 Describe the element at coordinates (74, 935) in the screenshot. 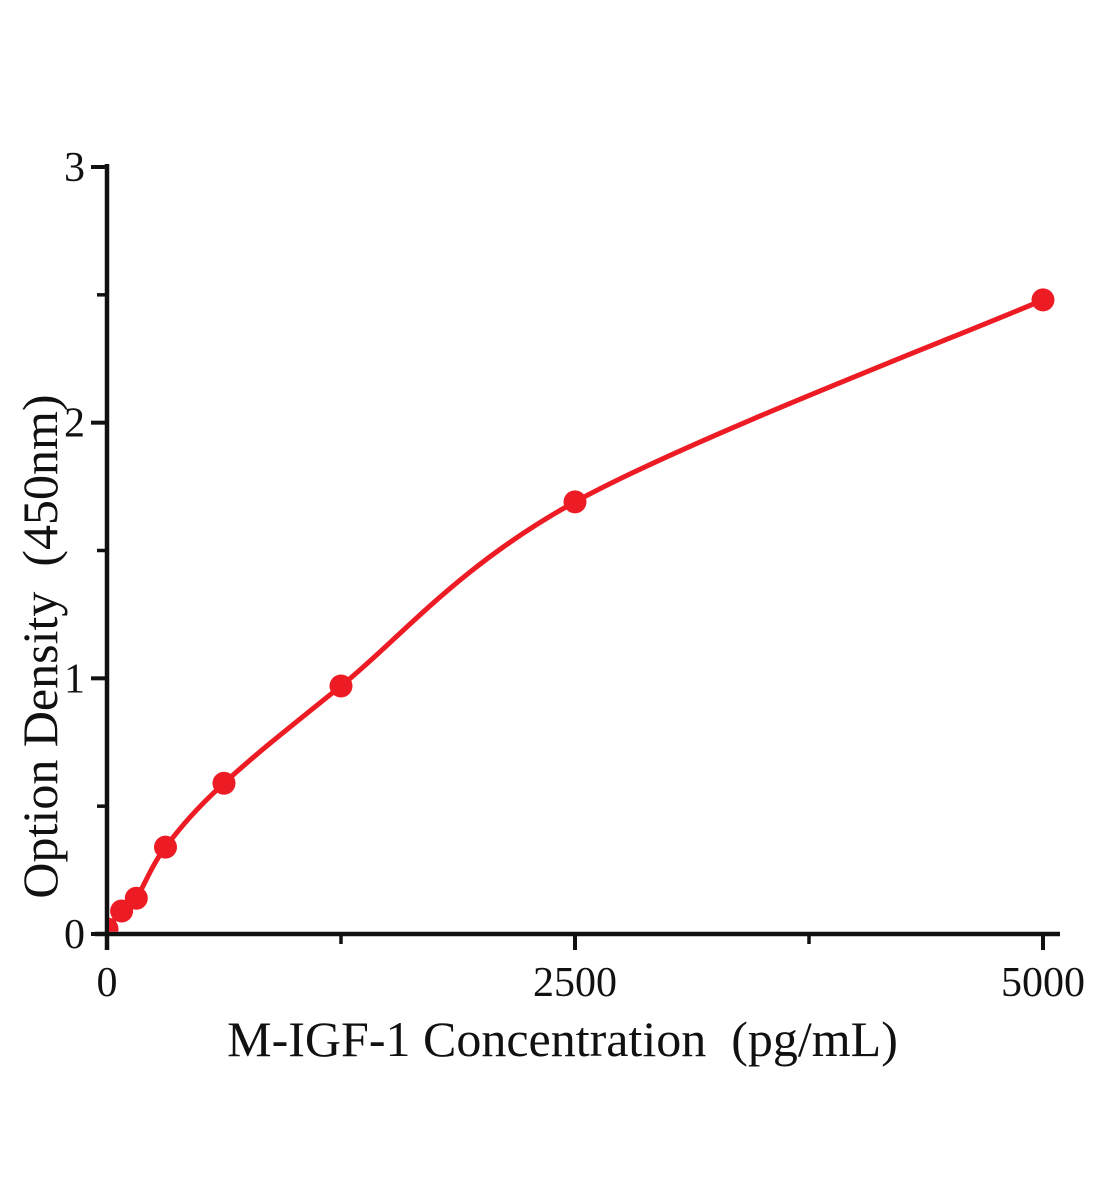

I see `y-tick-label: 0` at that location.